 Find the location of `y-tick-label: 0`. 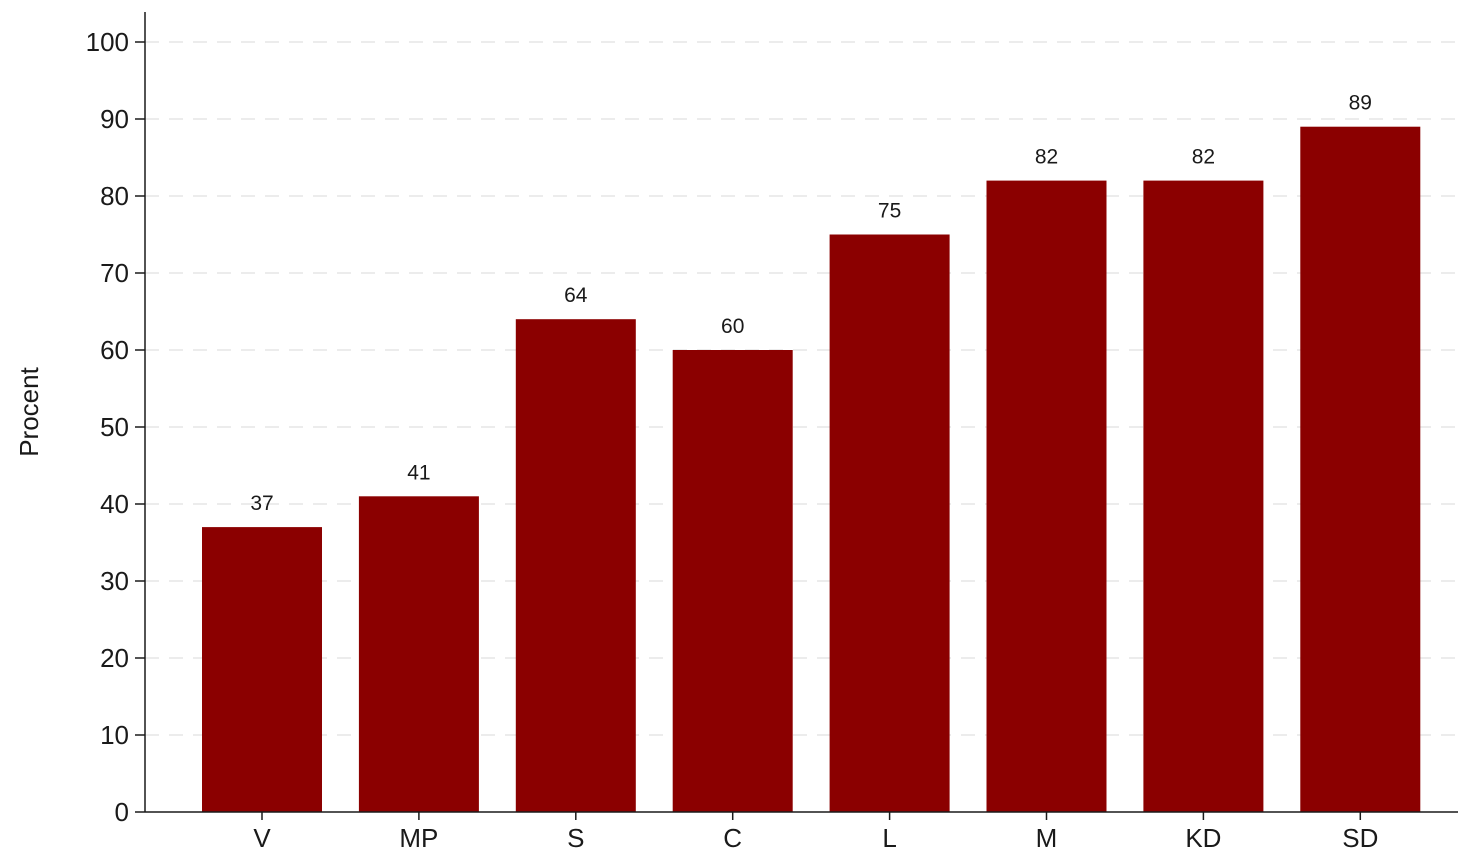

y-tick-label: 0 is located at coordinates (122, 812).